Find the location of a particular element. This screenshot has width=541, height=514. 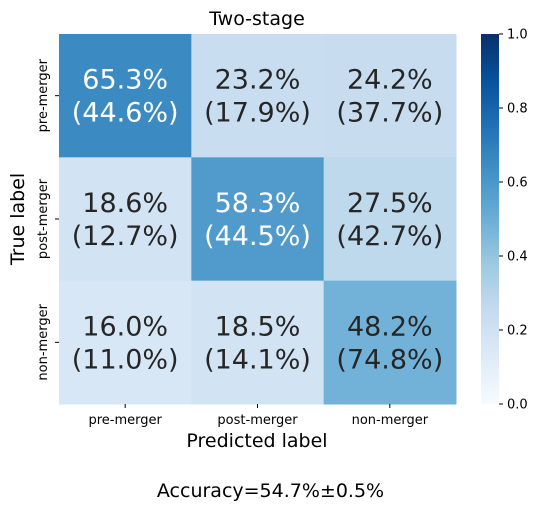

y-axis-label: True label is located at coordinates (18, 219).